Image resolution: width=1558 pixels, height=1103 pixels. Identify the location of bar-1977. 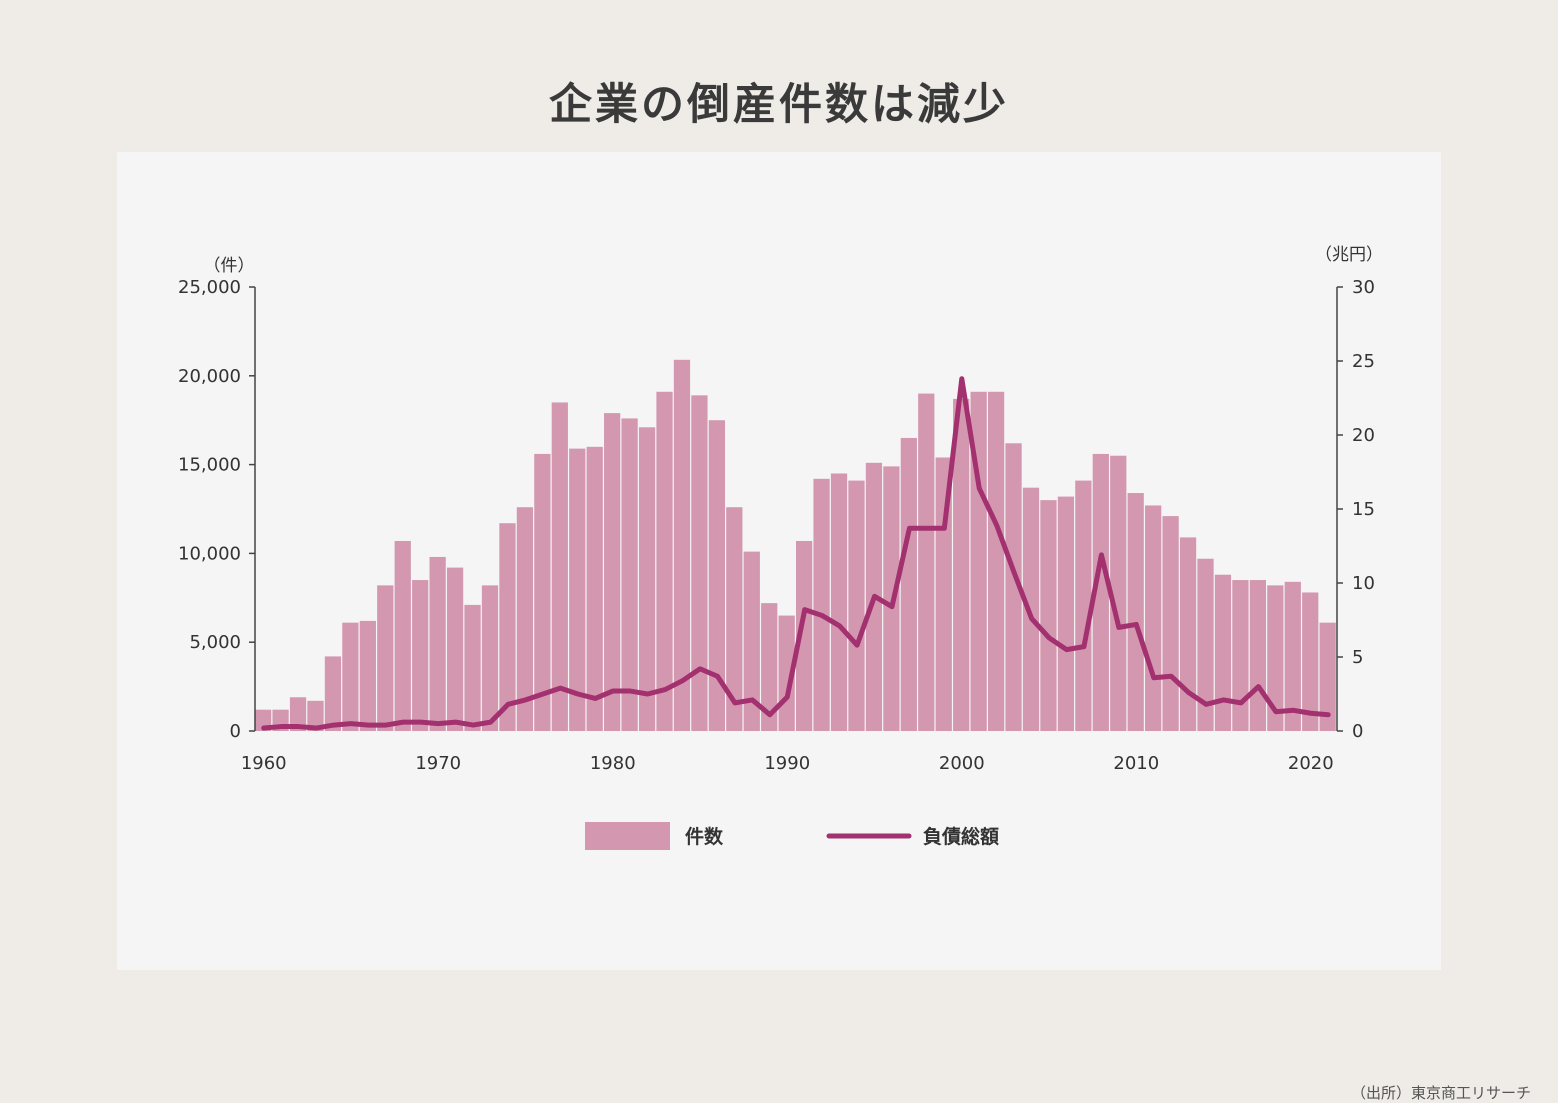
(559, 566).